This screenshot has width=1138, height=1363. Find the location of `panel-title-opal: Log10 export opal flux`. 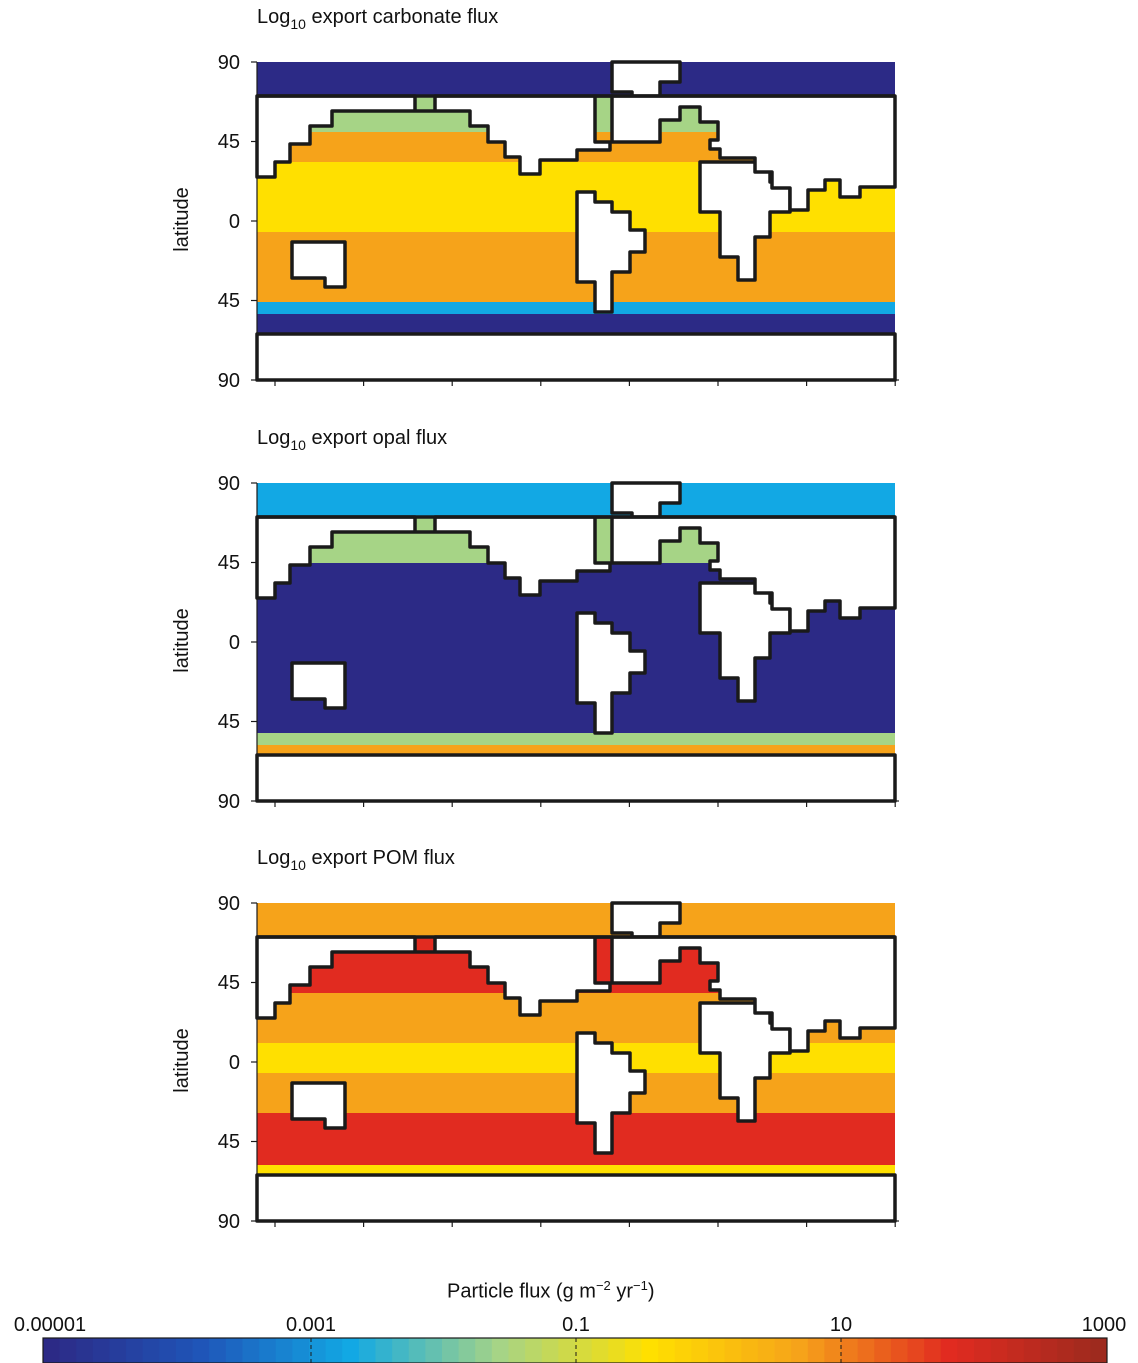

panel-title-opal: Log10 export opal flux is located at coordinates (352, 440).